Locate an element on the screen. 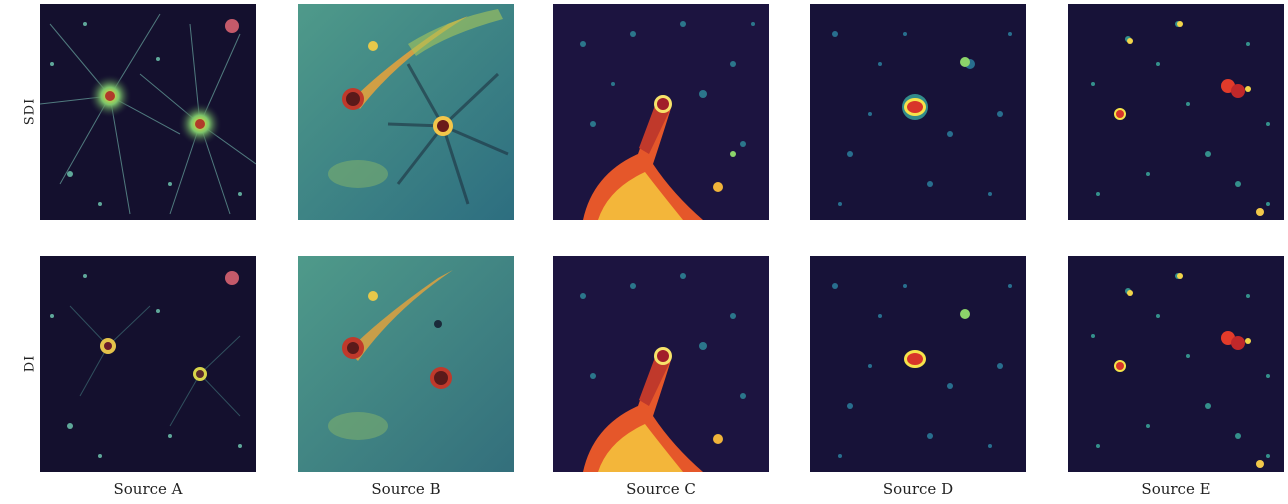 The width and height of the screenshot is (1288, 504). image-di-source-c is located at coordinates (661, 364).